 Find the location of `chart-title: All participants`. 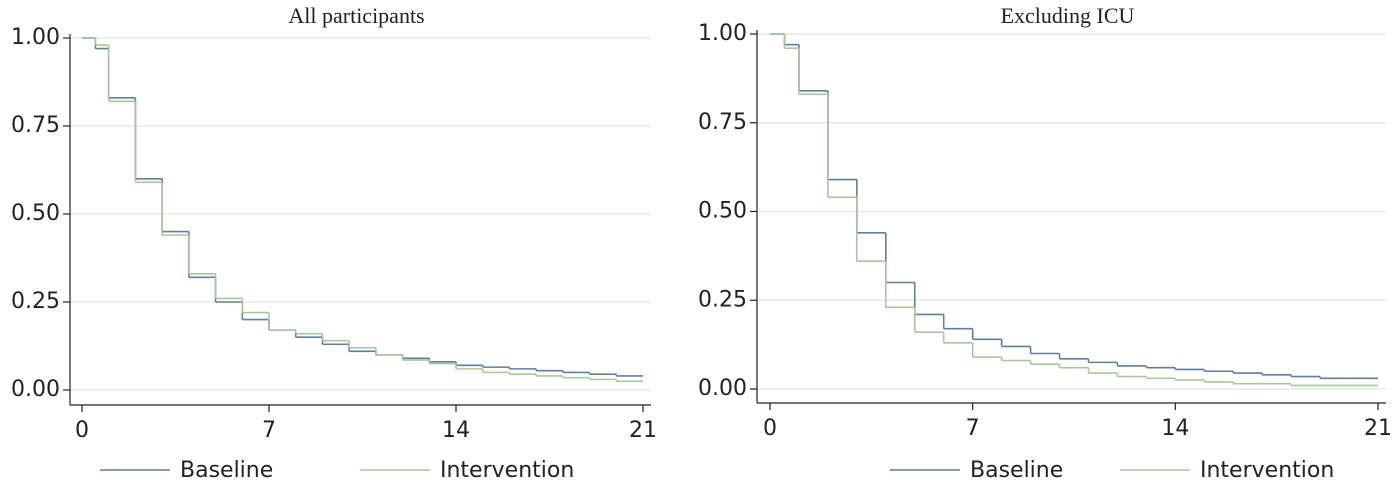

chart-title: All participants is located at coordinates (356, 15).